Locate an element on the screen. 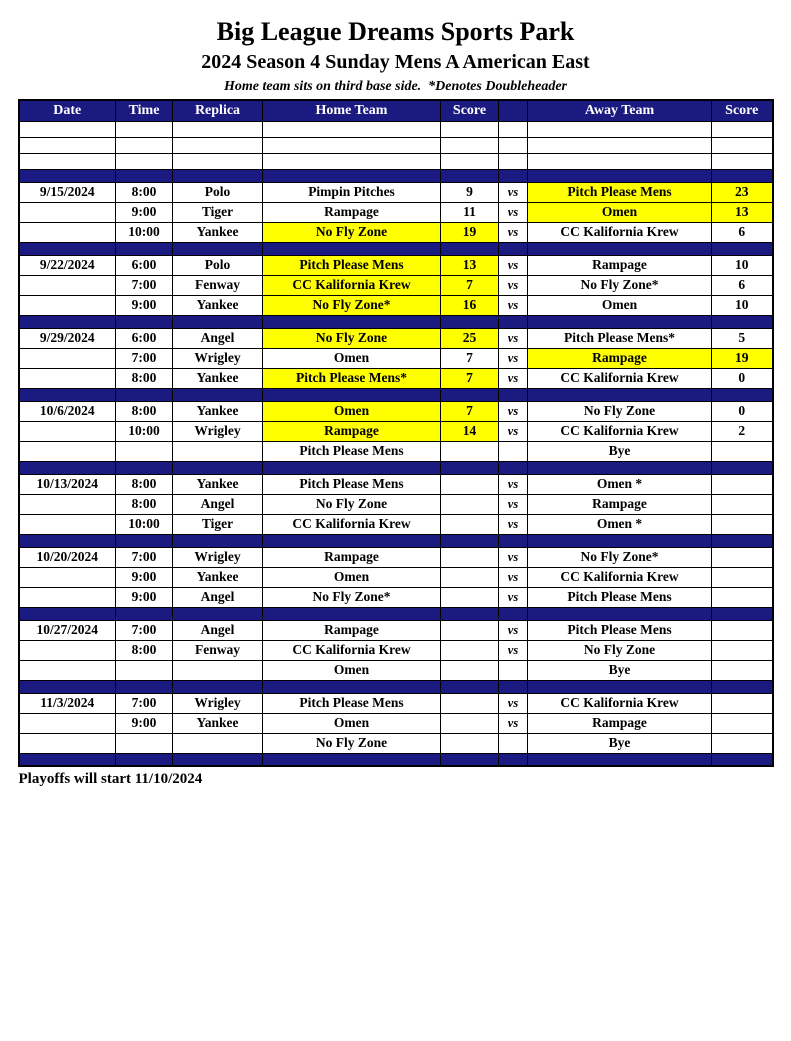  game-row: No Fly Zone Bye is located at coordinates (395, 743).